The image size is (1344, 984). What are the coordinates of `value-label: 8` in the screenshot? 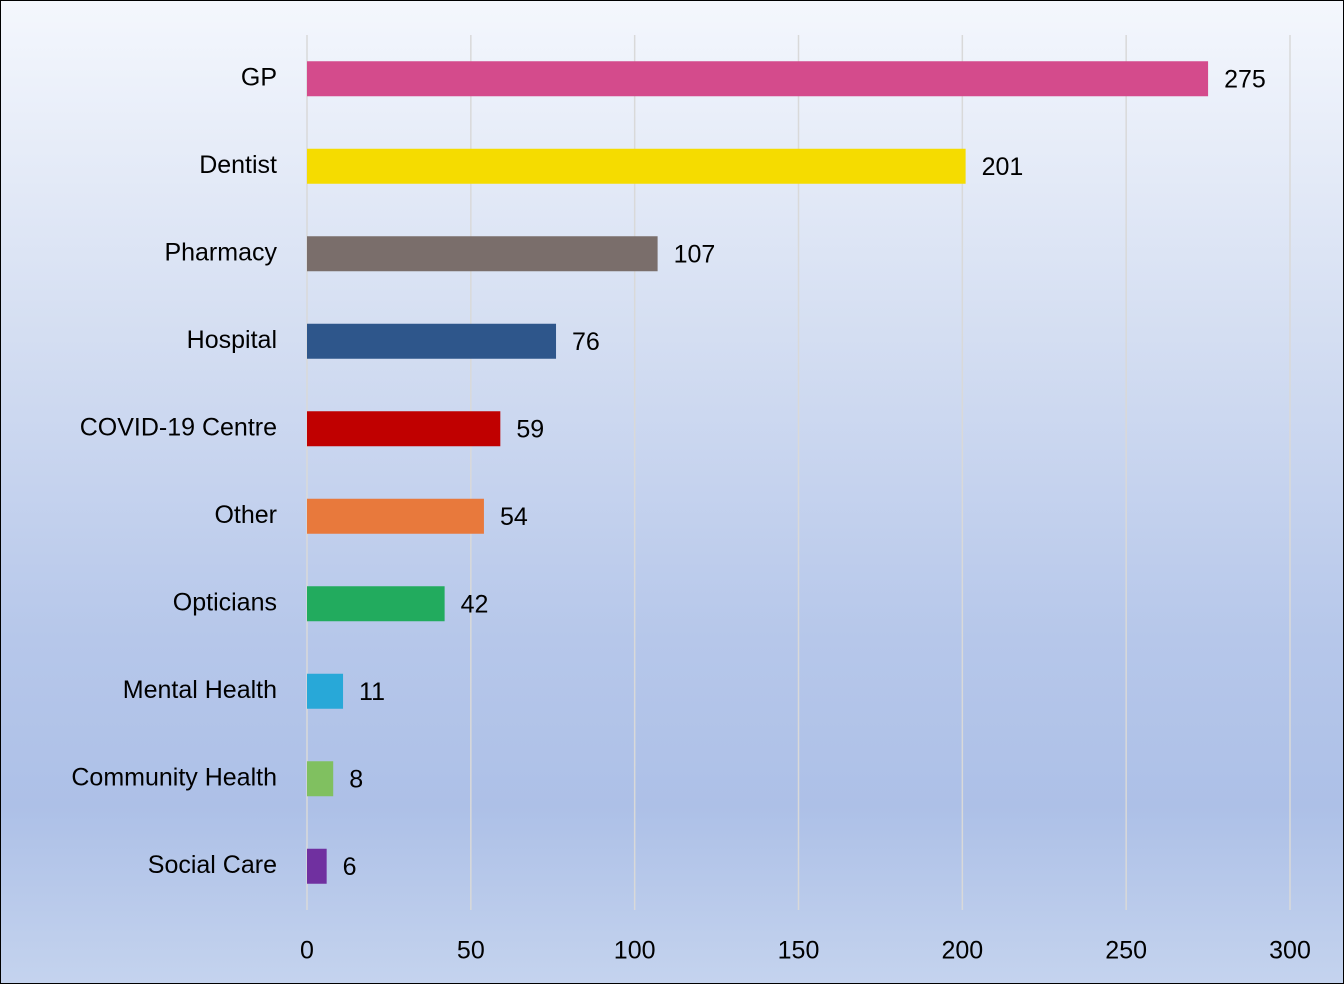 It's located at (356, 779).